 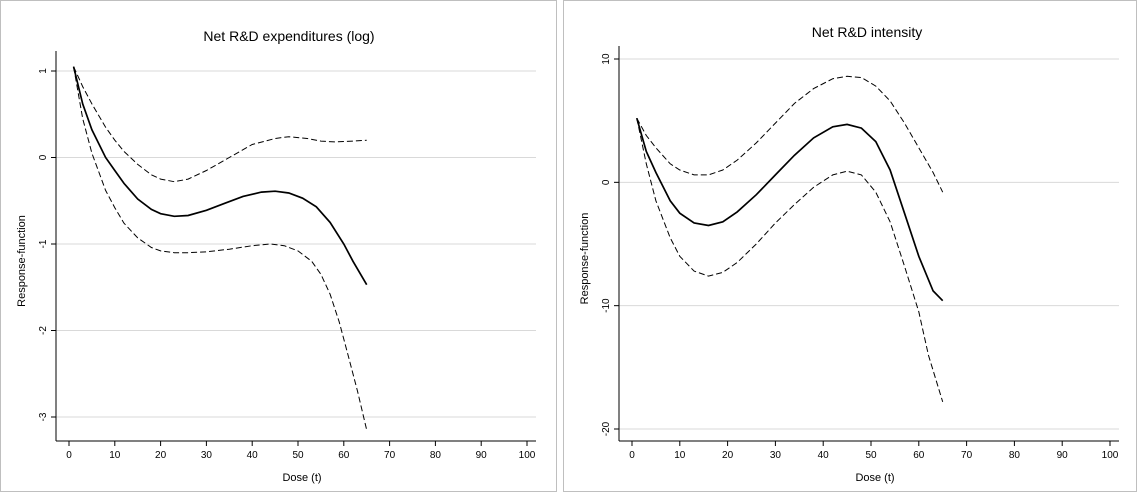 What do you see at coordinates (43, 330) in the screenshot?
I see `y-tick-label: -2` at bounding box center [43, 330].